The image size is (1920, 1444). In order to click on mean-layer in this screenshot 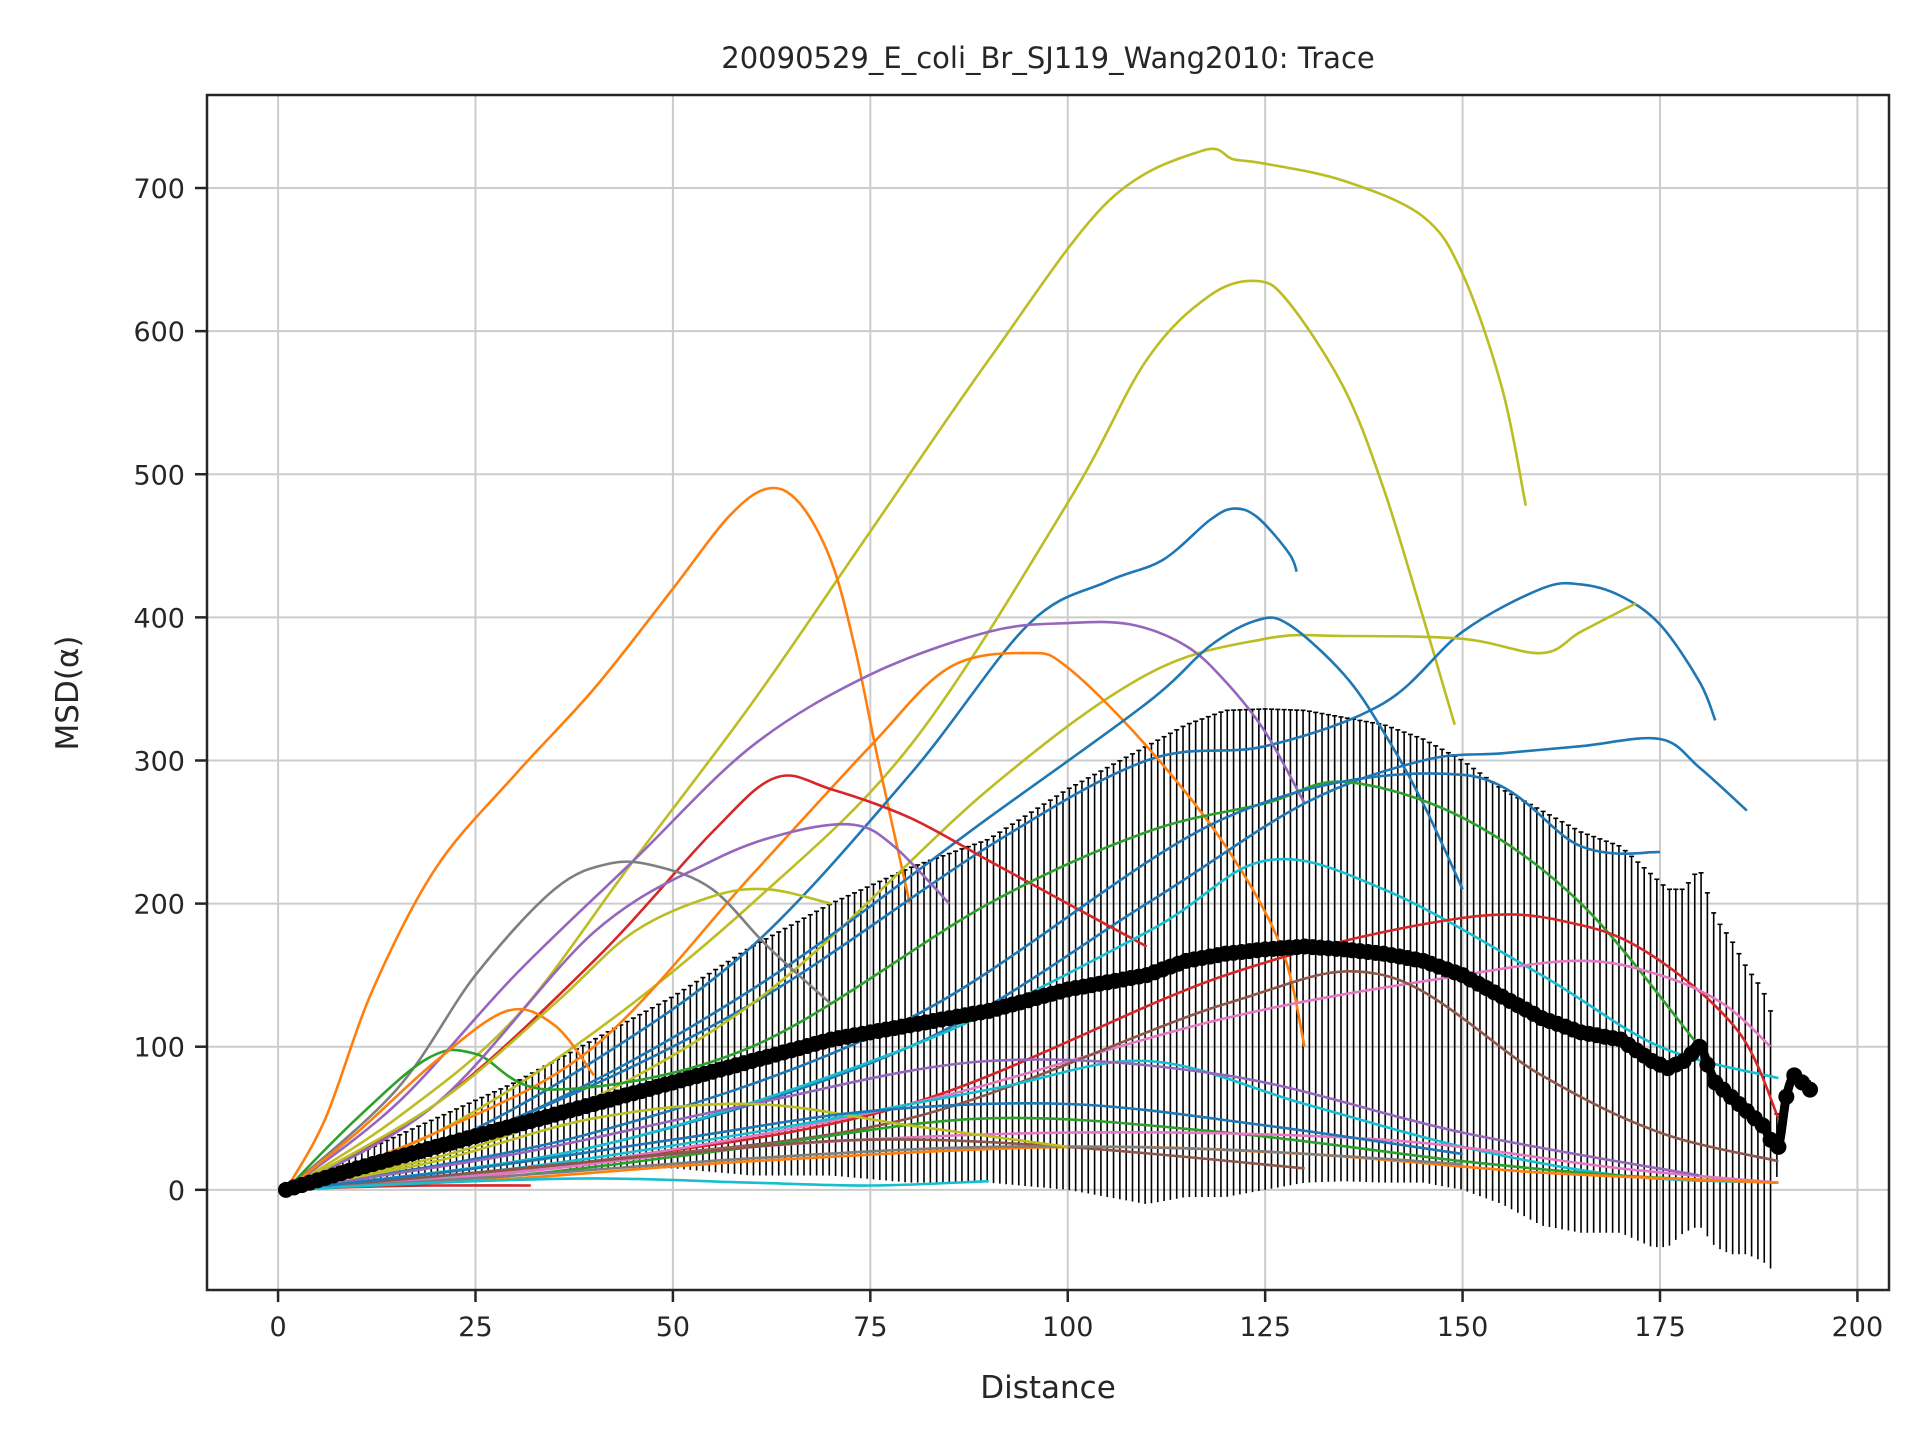, I will do `click(1048, 1068)`.